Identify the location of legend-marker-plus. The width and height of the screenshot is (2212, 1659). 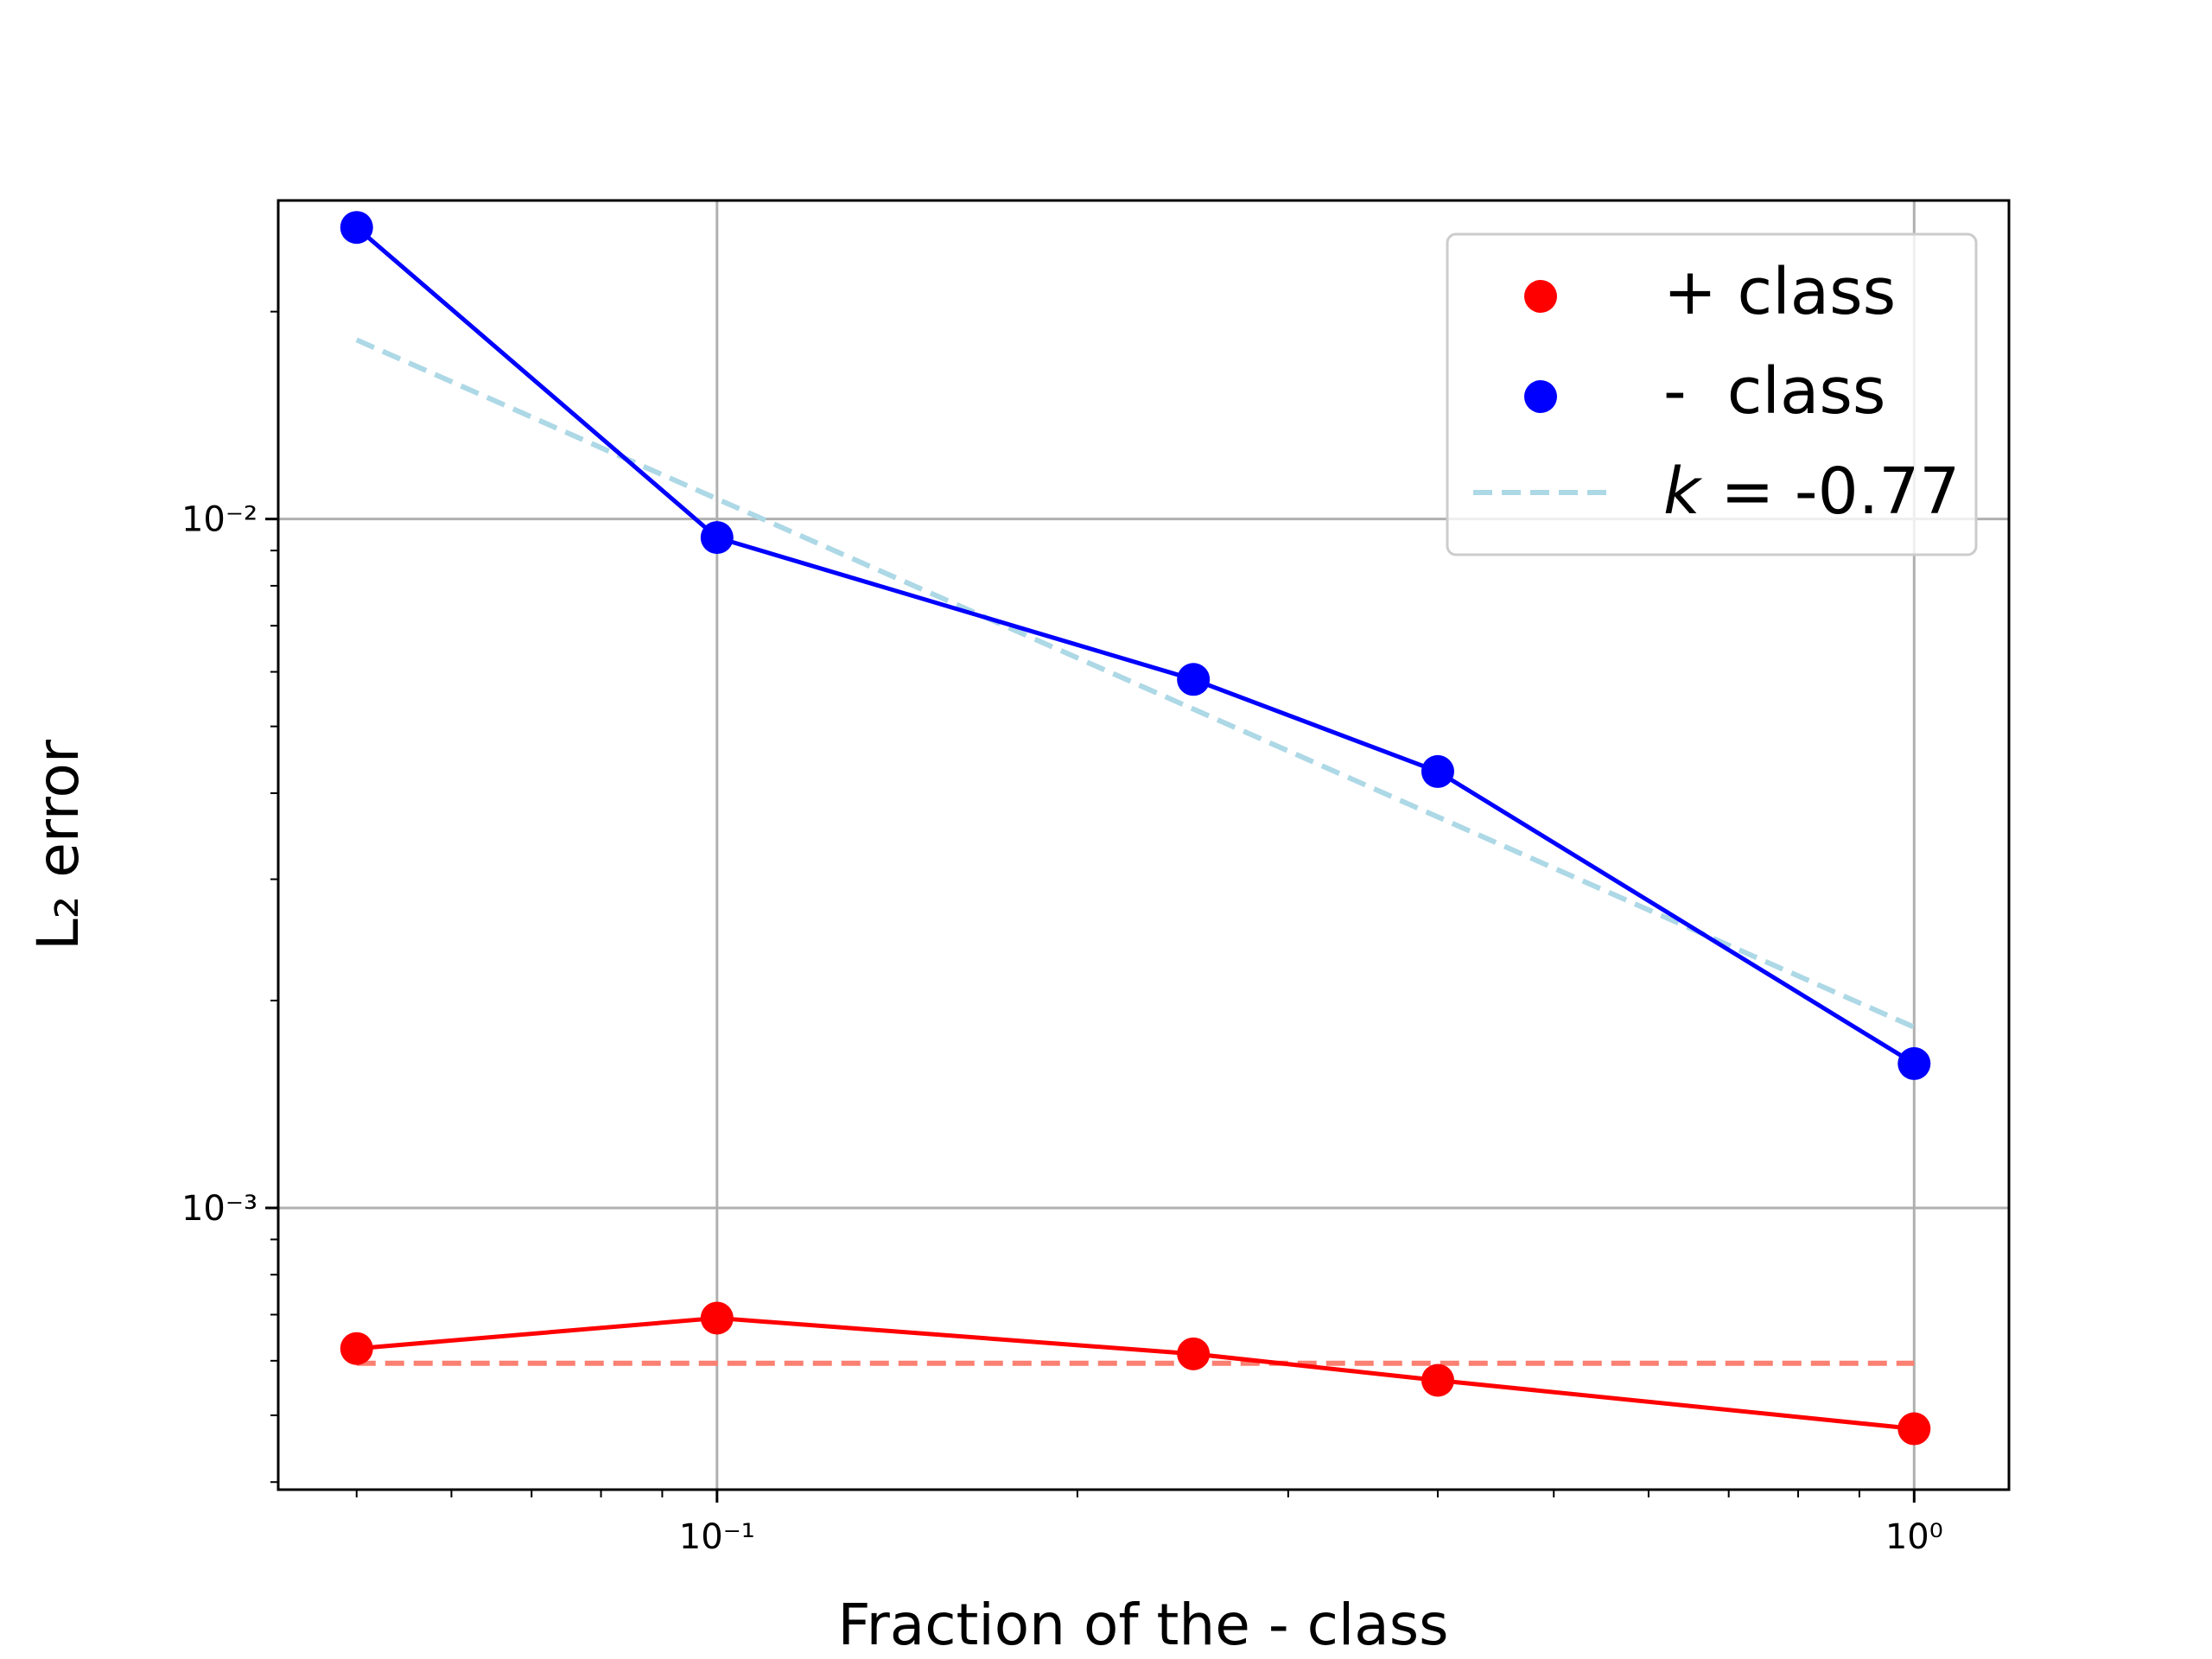
(1540, 296).